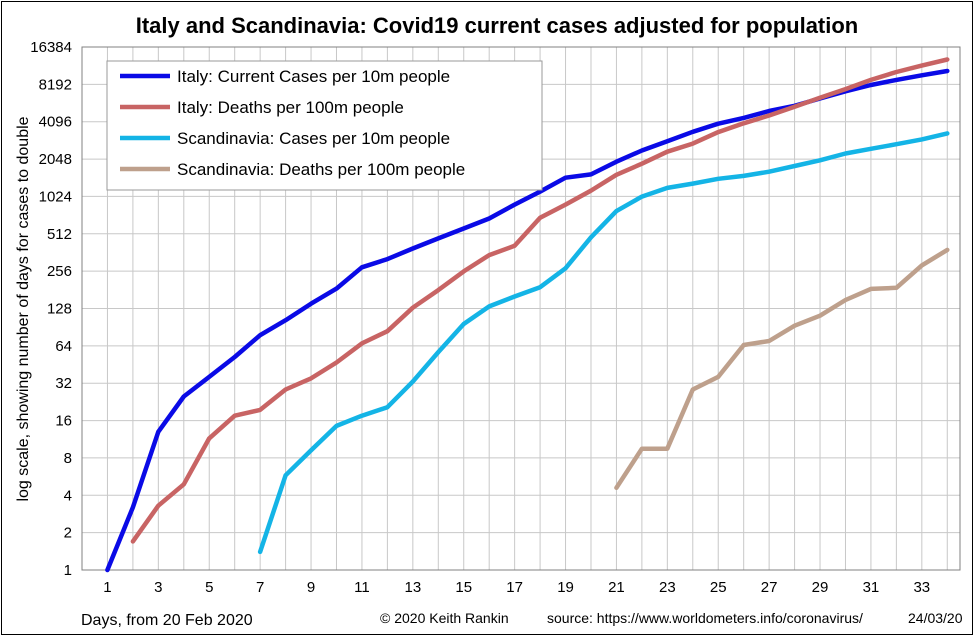  I want to click on legend-label-4: Scandinavia: Deaths per 100m people, so click(321, 169).